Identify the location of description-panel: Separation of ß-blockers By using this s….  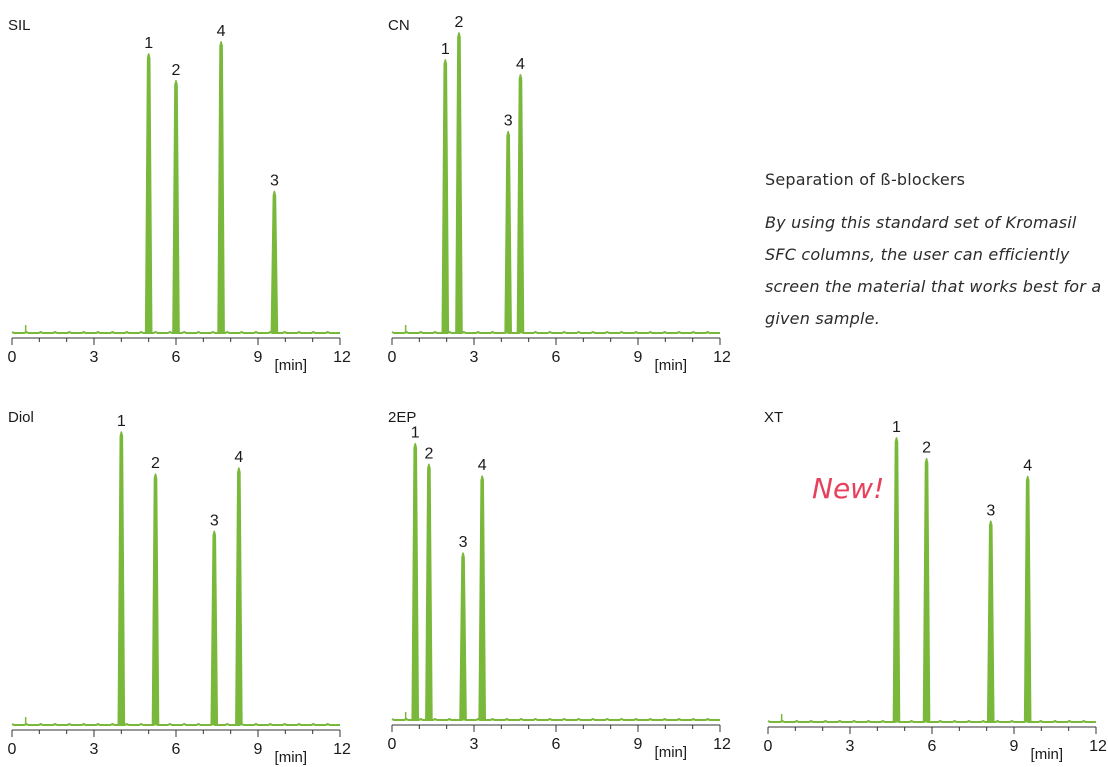
(935, 252).